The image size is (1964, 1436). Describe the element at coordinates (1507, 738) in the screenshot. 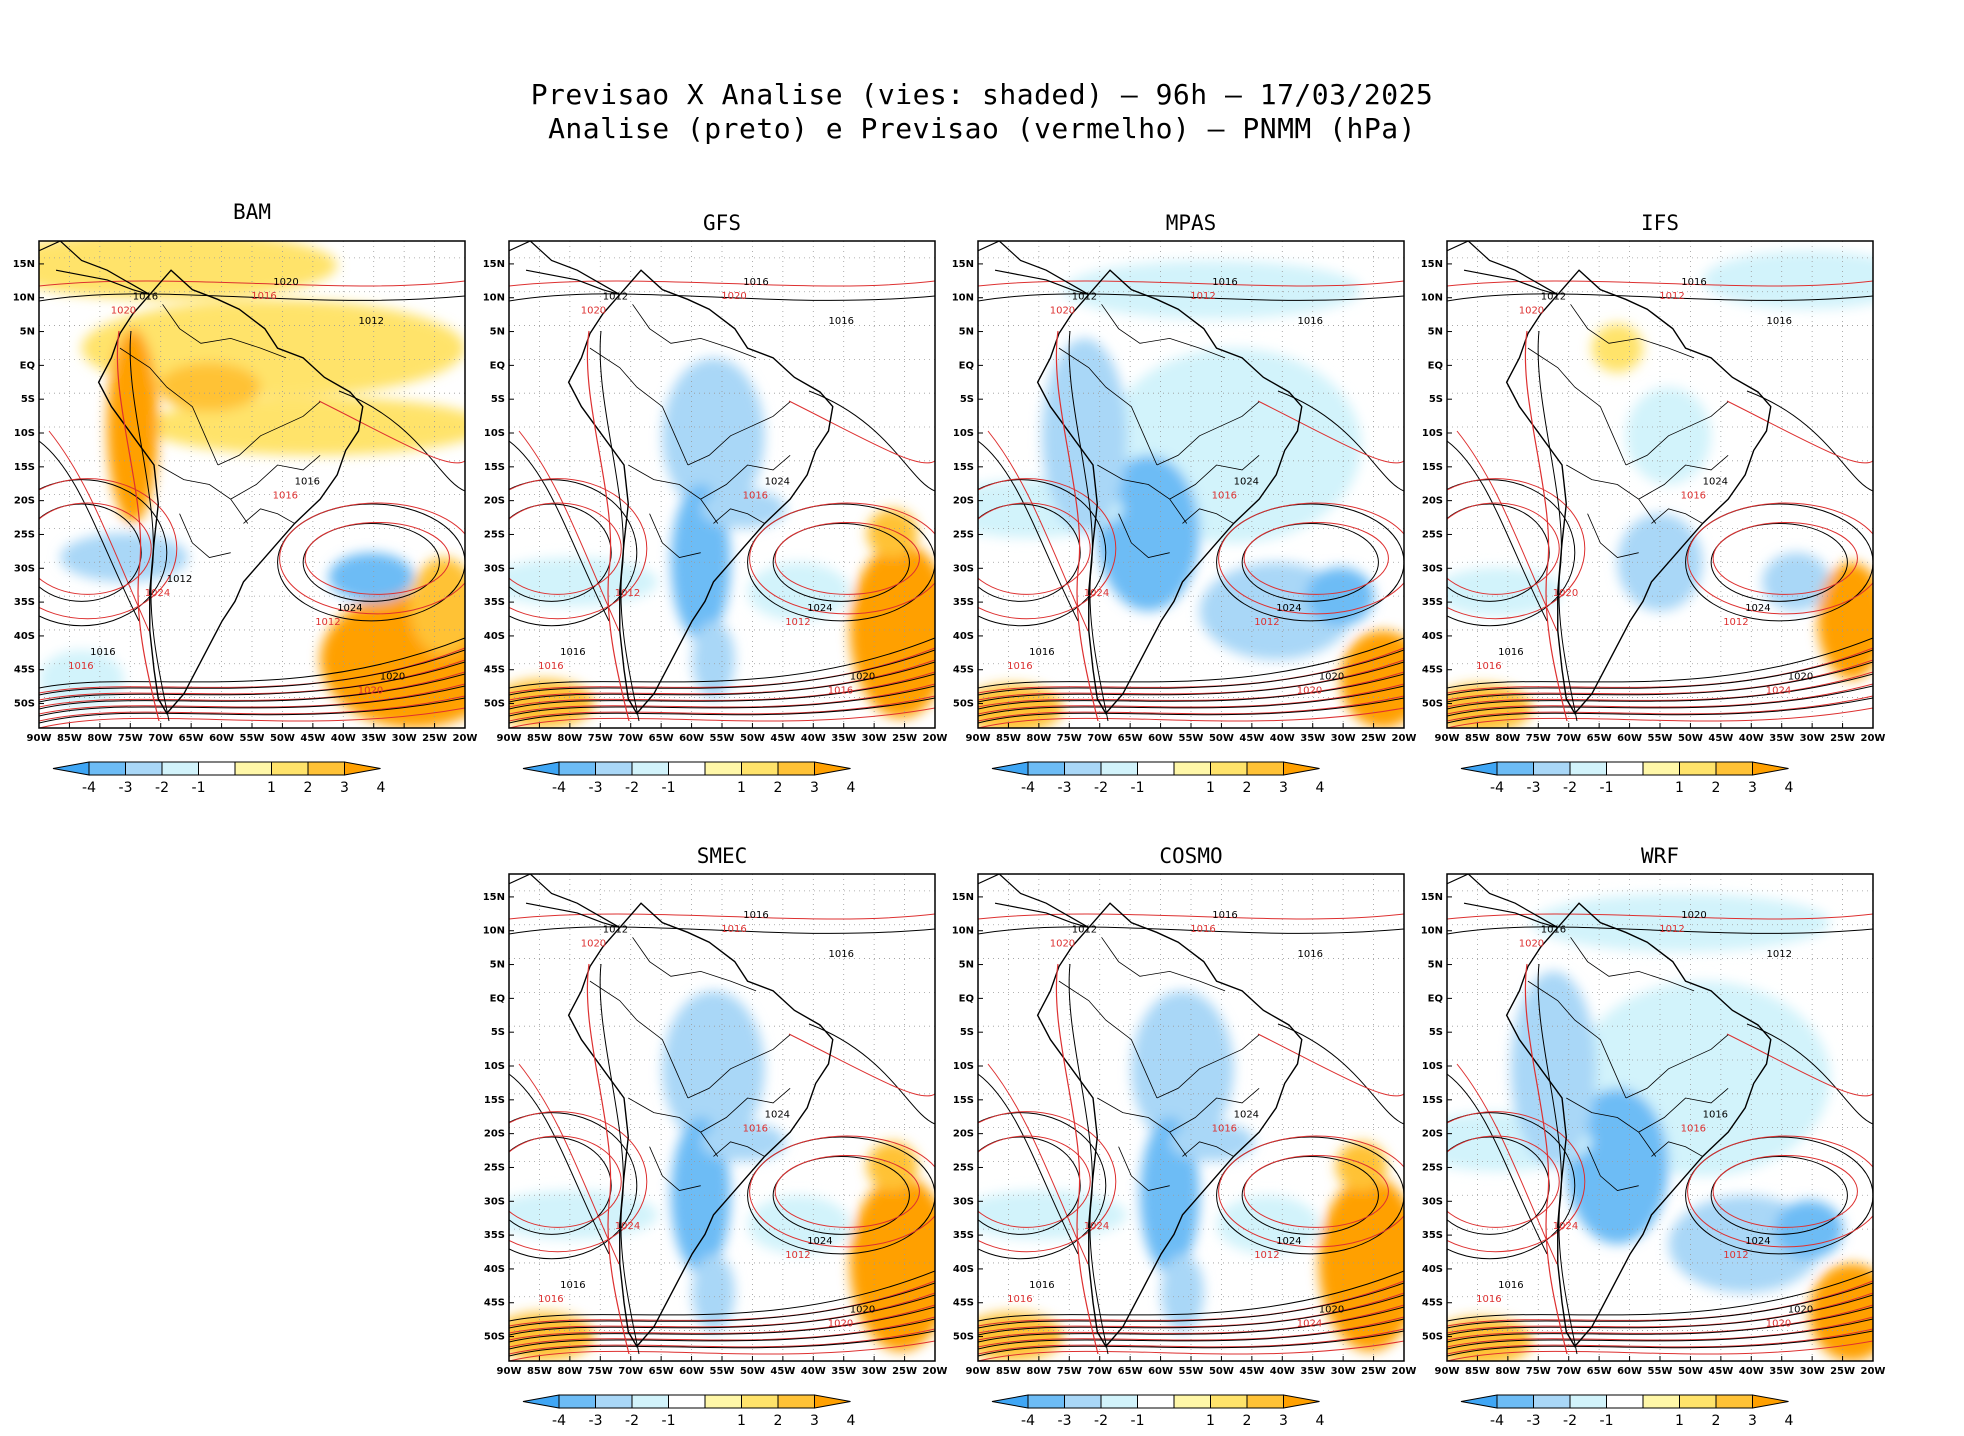

I see `lon-label: 80W` at that location.